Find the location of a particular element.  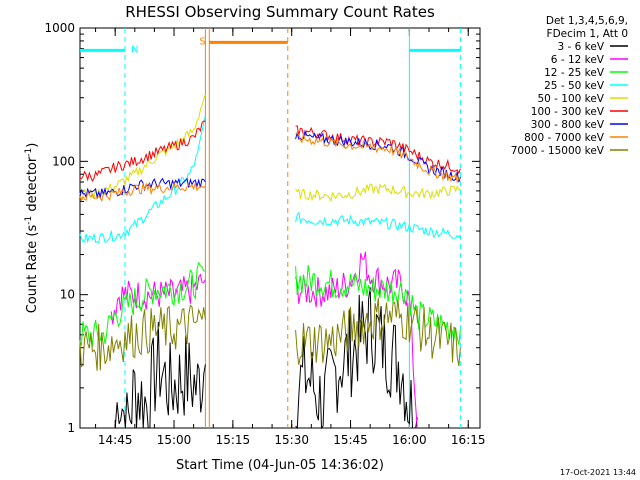

y-axis-label: Count Rate (s-1 detector-1) is located at coordinates (32, 228).